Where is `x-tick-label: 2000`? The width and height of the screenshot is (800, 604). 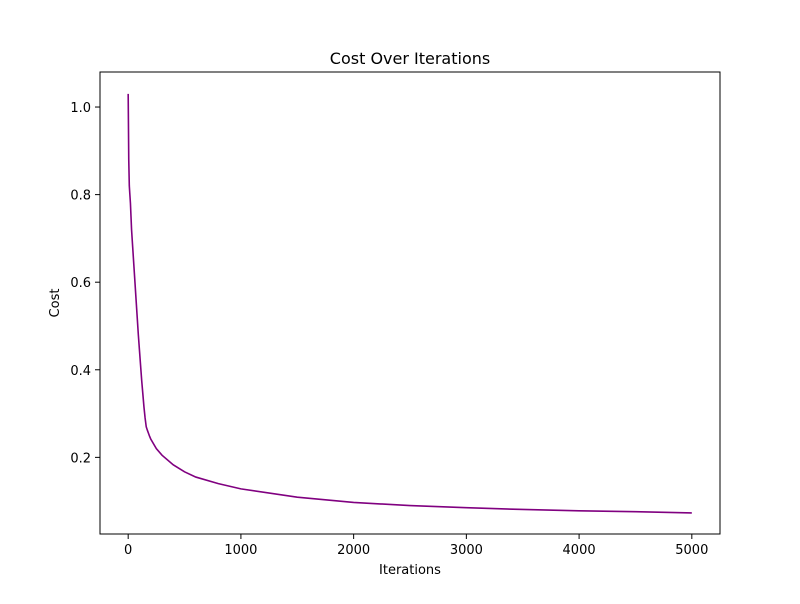 x-tick-label: 2000 is located at coordinates (353, 550).